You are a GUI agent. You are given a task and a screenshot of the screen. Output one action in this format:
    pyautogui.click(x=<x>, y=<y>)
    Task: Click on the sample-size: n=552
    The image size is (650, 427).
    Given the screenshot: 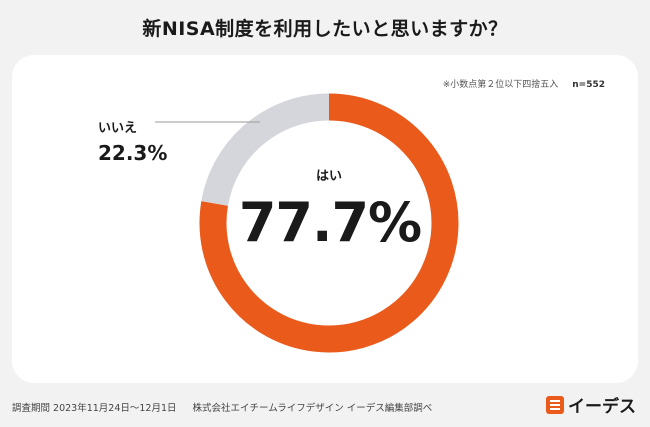 What is the action you would take?
    pyautogui.click(x=588, y=85)
    